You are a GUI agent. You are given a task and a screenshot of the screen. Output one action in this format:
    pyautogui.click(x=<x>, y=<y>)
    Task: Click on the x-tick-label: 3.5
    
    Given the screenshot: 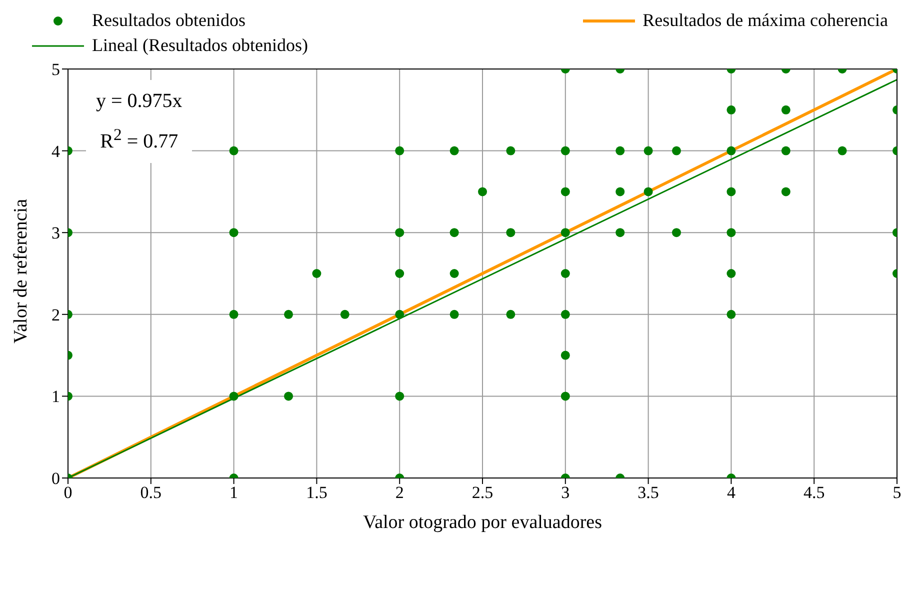 What is the action you would take?
    pyautogui.click(x=648, y=492)
    